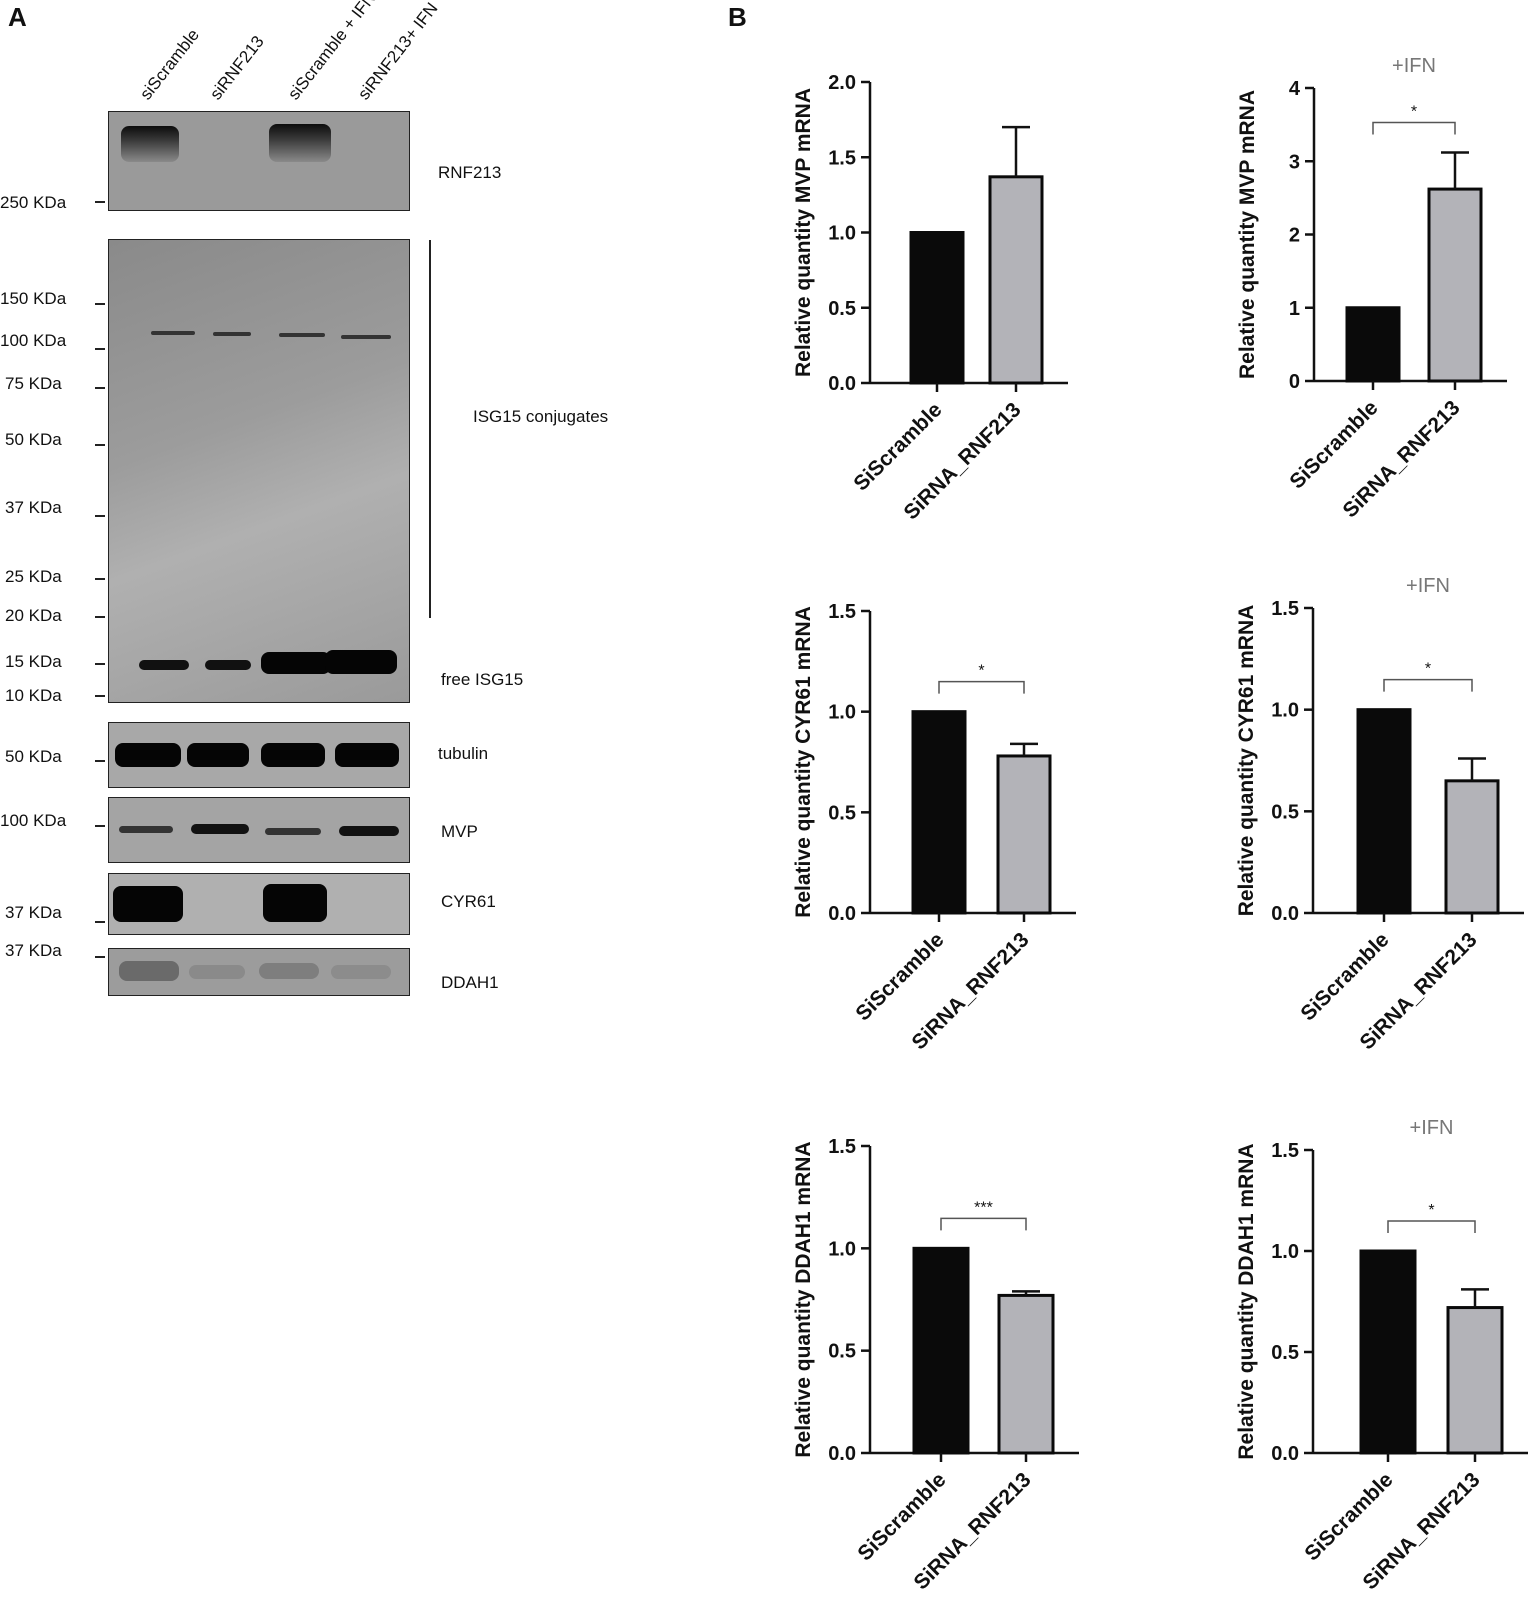 This screenshot has height=1610, width=1535. What do you see at coordinates (1294, 236) in the screenshot?
I see `y-tick-label: 2` at bounding box center [1294, 236].